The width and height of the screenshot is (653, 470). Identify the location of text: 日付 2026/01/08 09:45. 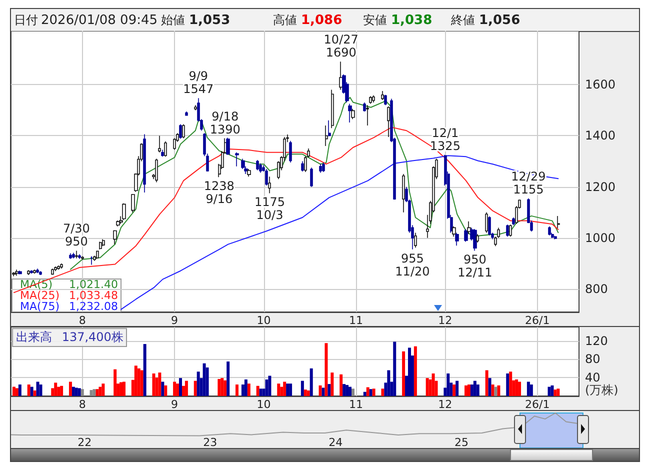
(86, 20).